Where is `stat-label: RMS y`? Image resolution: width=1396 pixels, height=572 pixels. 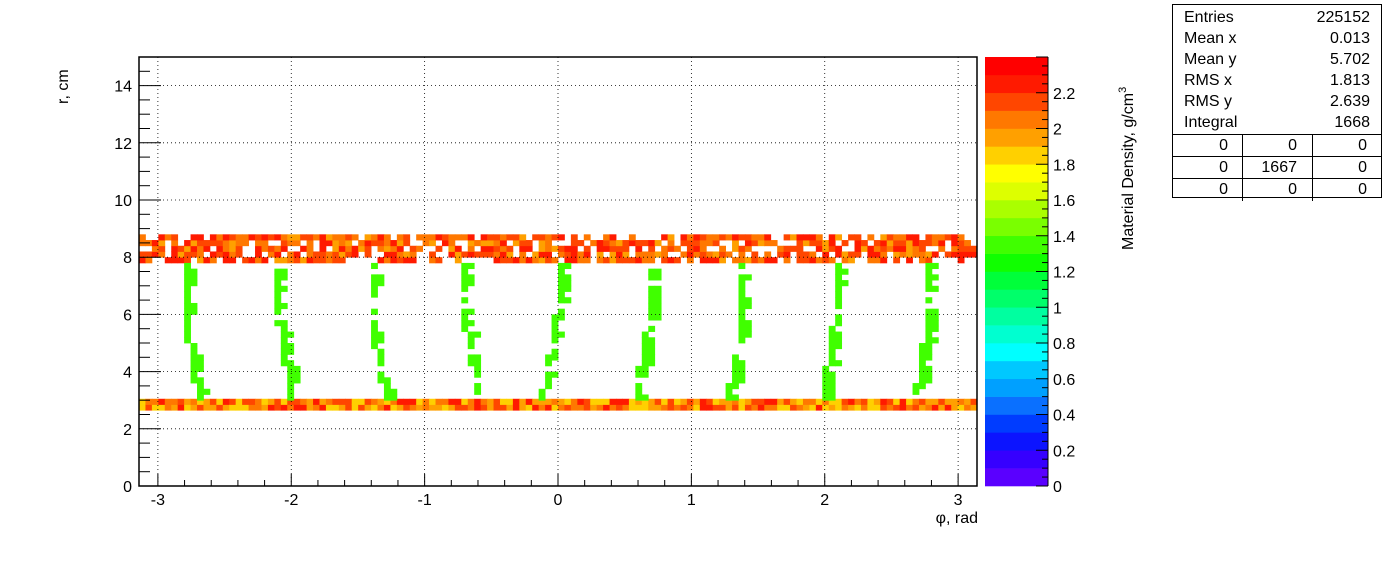
stat-label: RMS y is located at coordinates (1208, 101).